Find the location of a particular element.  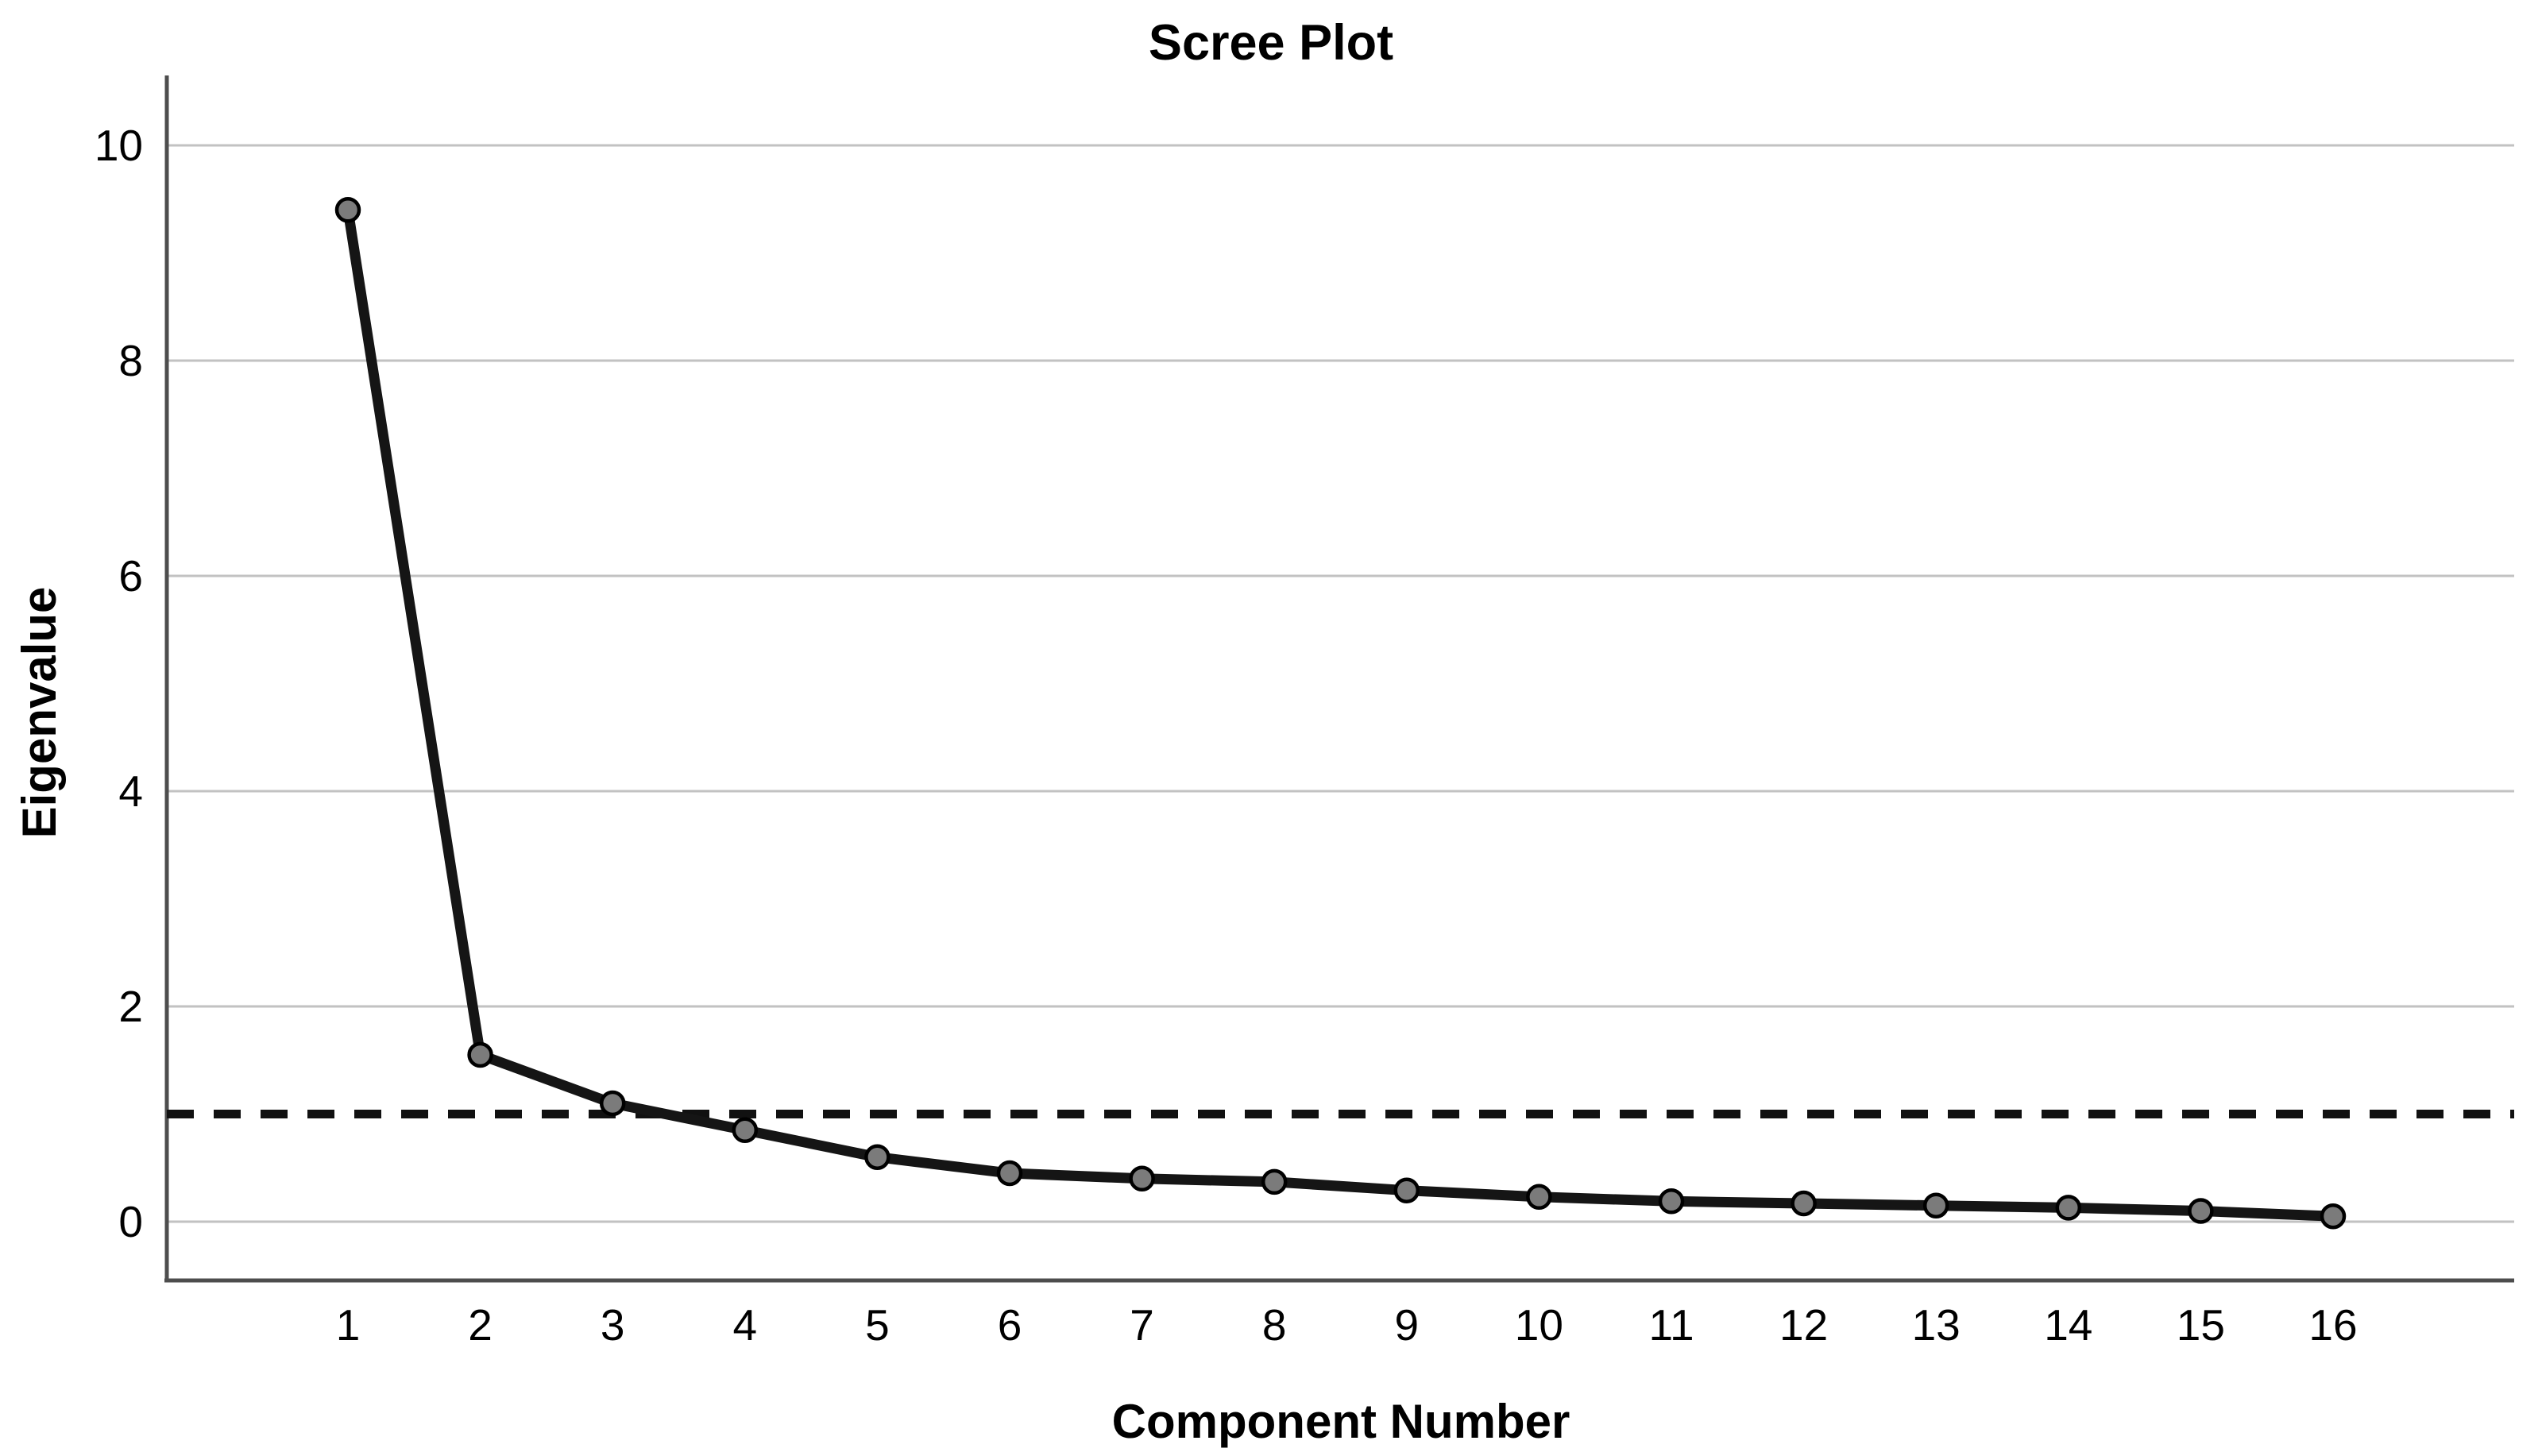

x-tick-label: 10 is located at coordinates (1539, 1325).